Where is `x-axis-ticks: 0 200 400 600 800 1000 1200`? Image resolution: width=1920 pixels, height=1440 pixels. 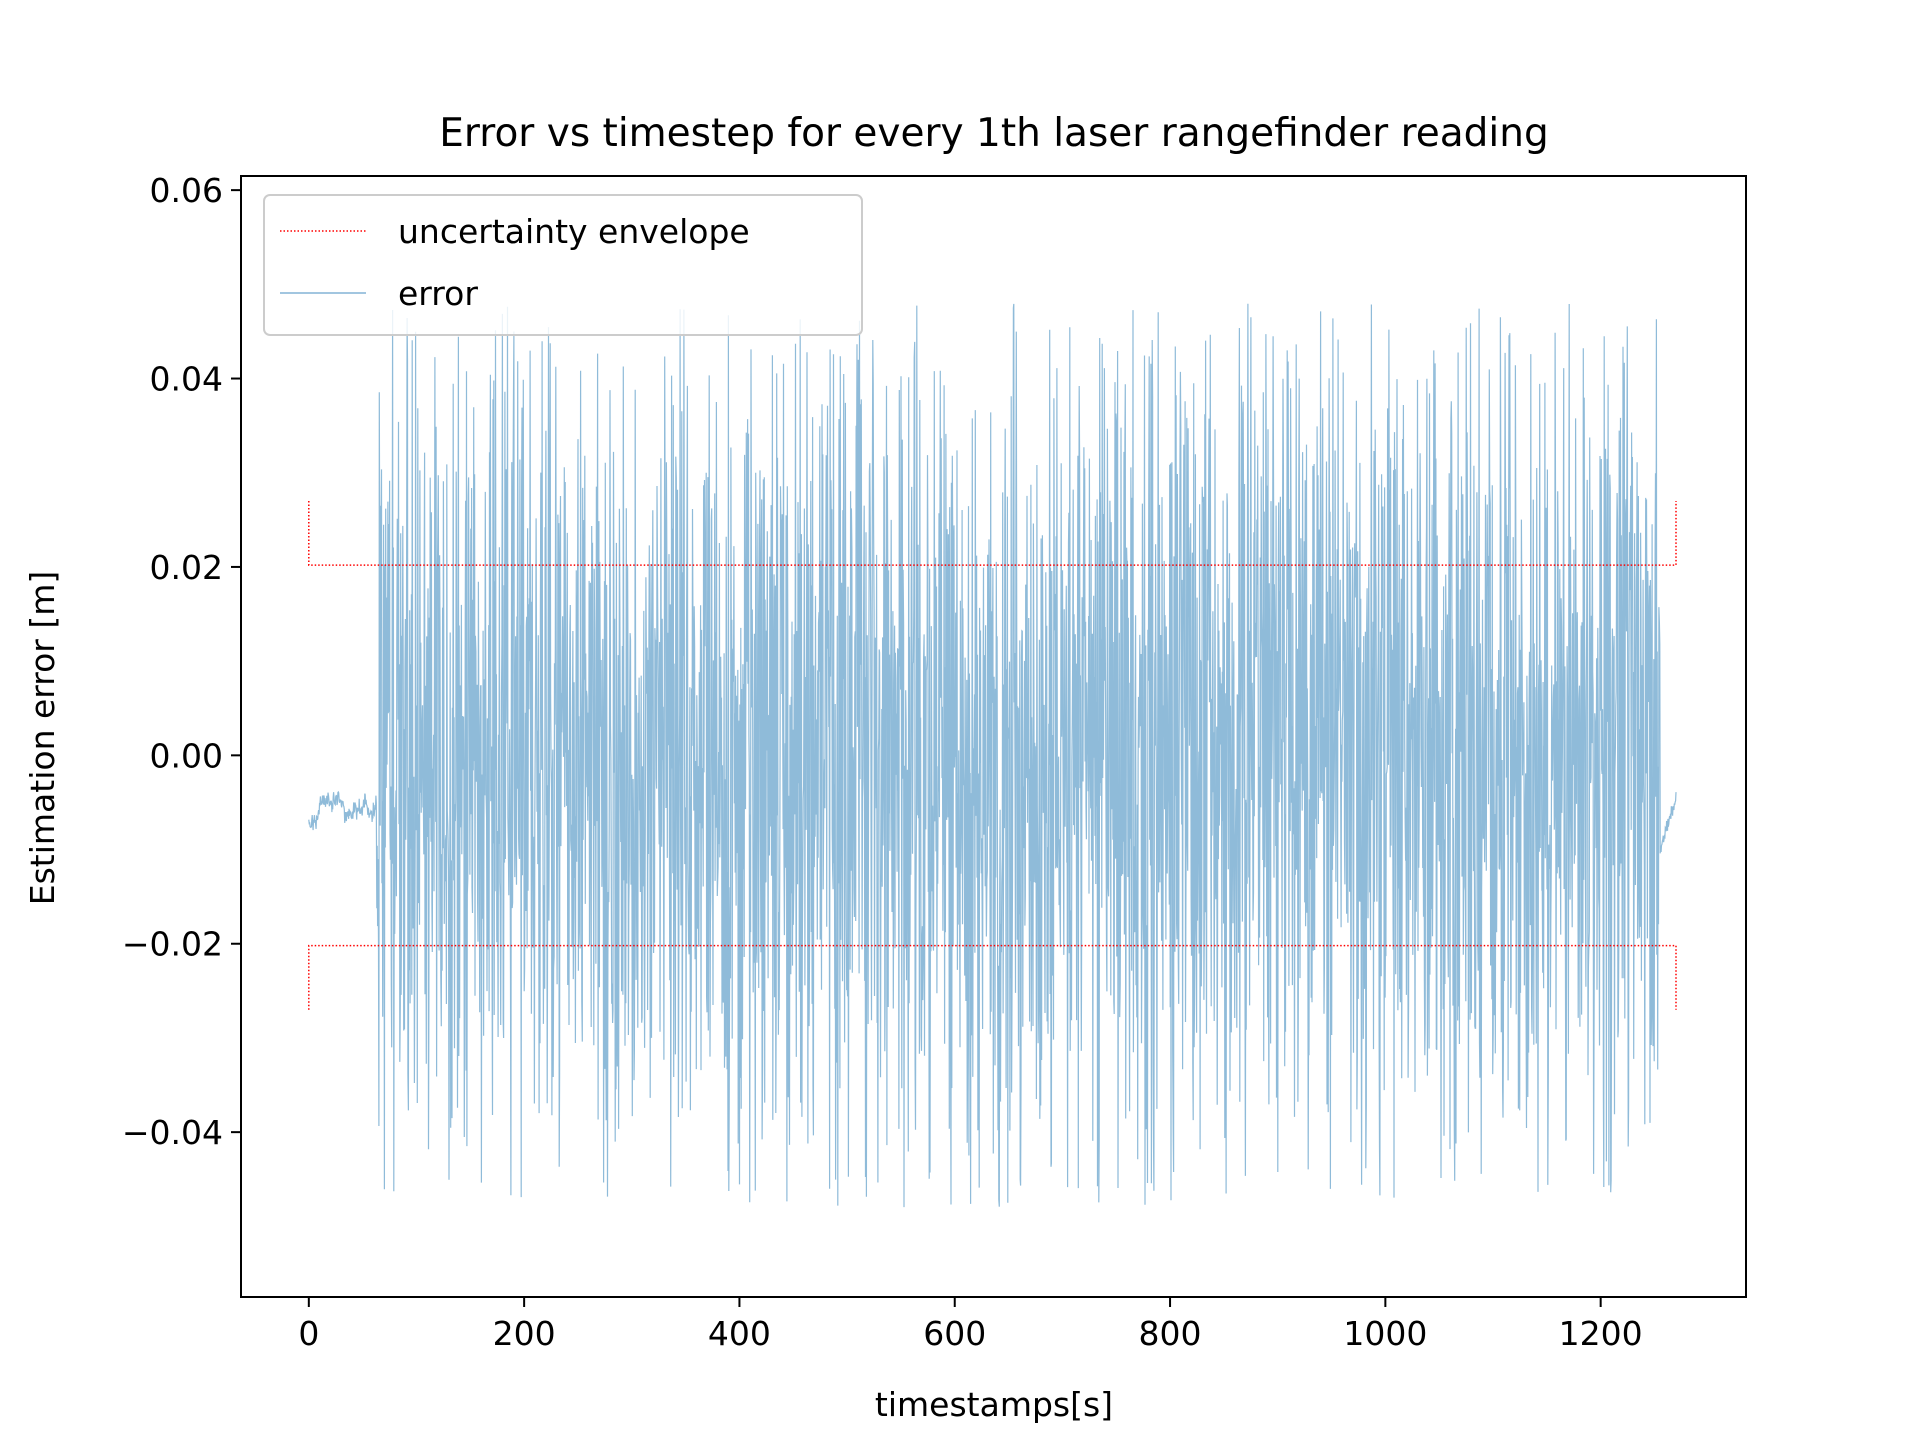 x-axis-ticks: 0 200 400 600 800 1000 1200 is located at coordinates (970, 1325).